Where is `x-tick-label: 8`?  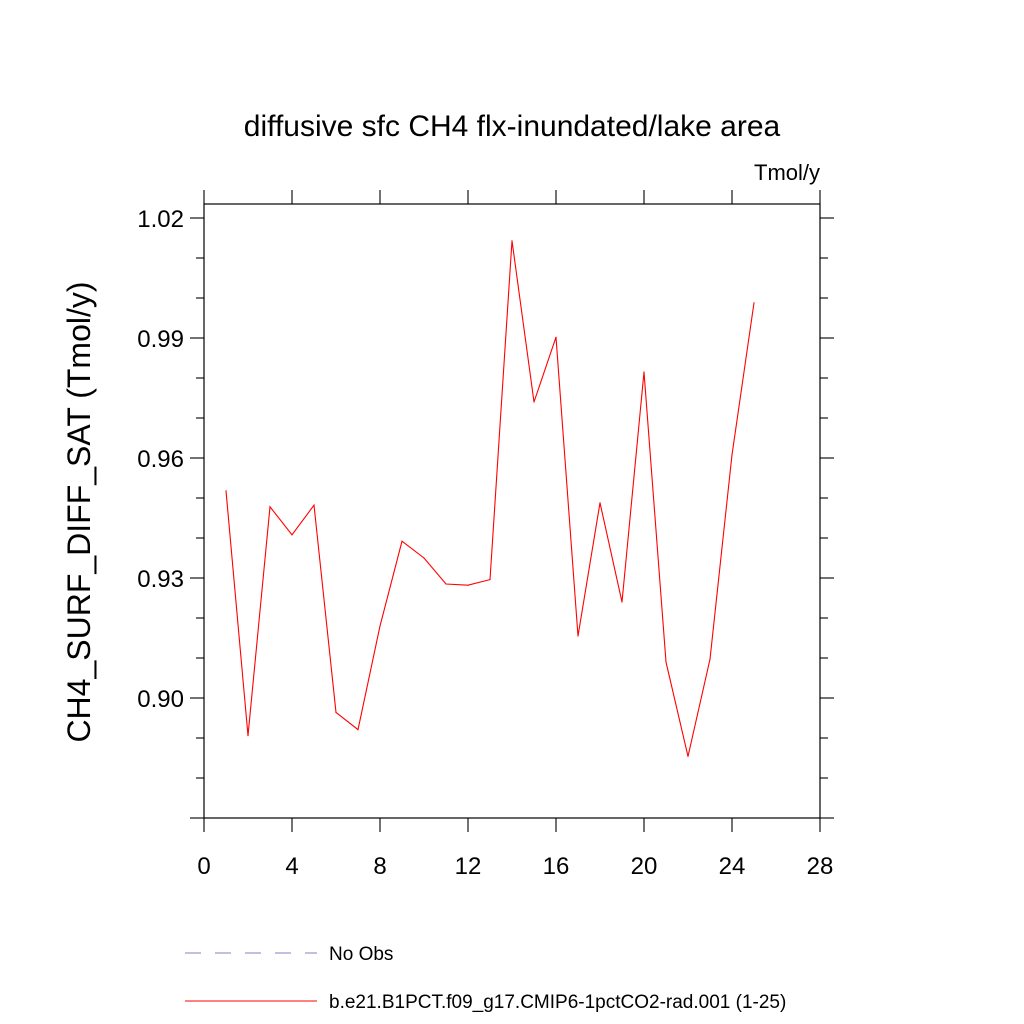
x-tick-label: 8 is located at coordinates (379, 866).